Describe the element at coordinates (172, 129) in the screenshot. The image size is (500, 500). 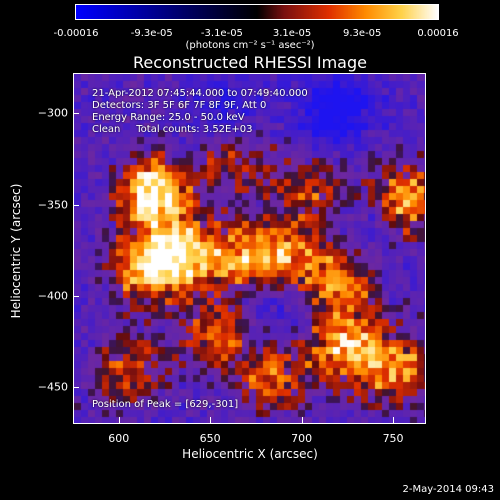
I see `info-method-counts: Clean Total counts: 3.52E+03` at that location.